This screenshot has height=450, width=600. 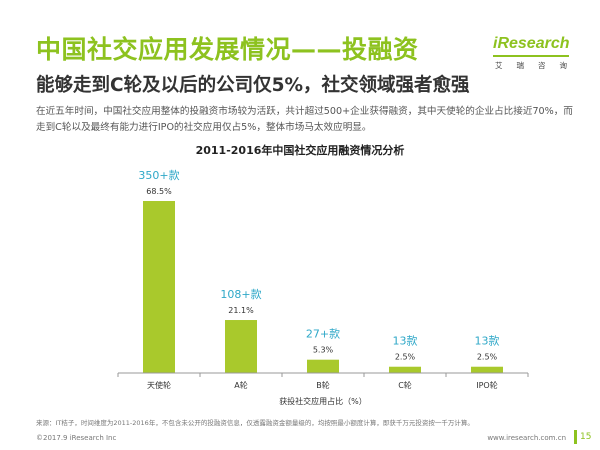 What do you see at coordinates (586, 437) in the screenshot?
I see `page-number: 15` at bounding box center [586, 437].